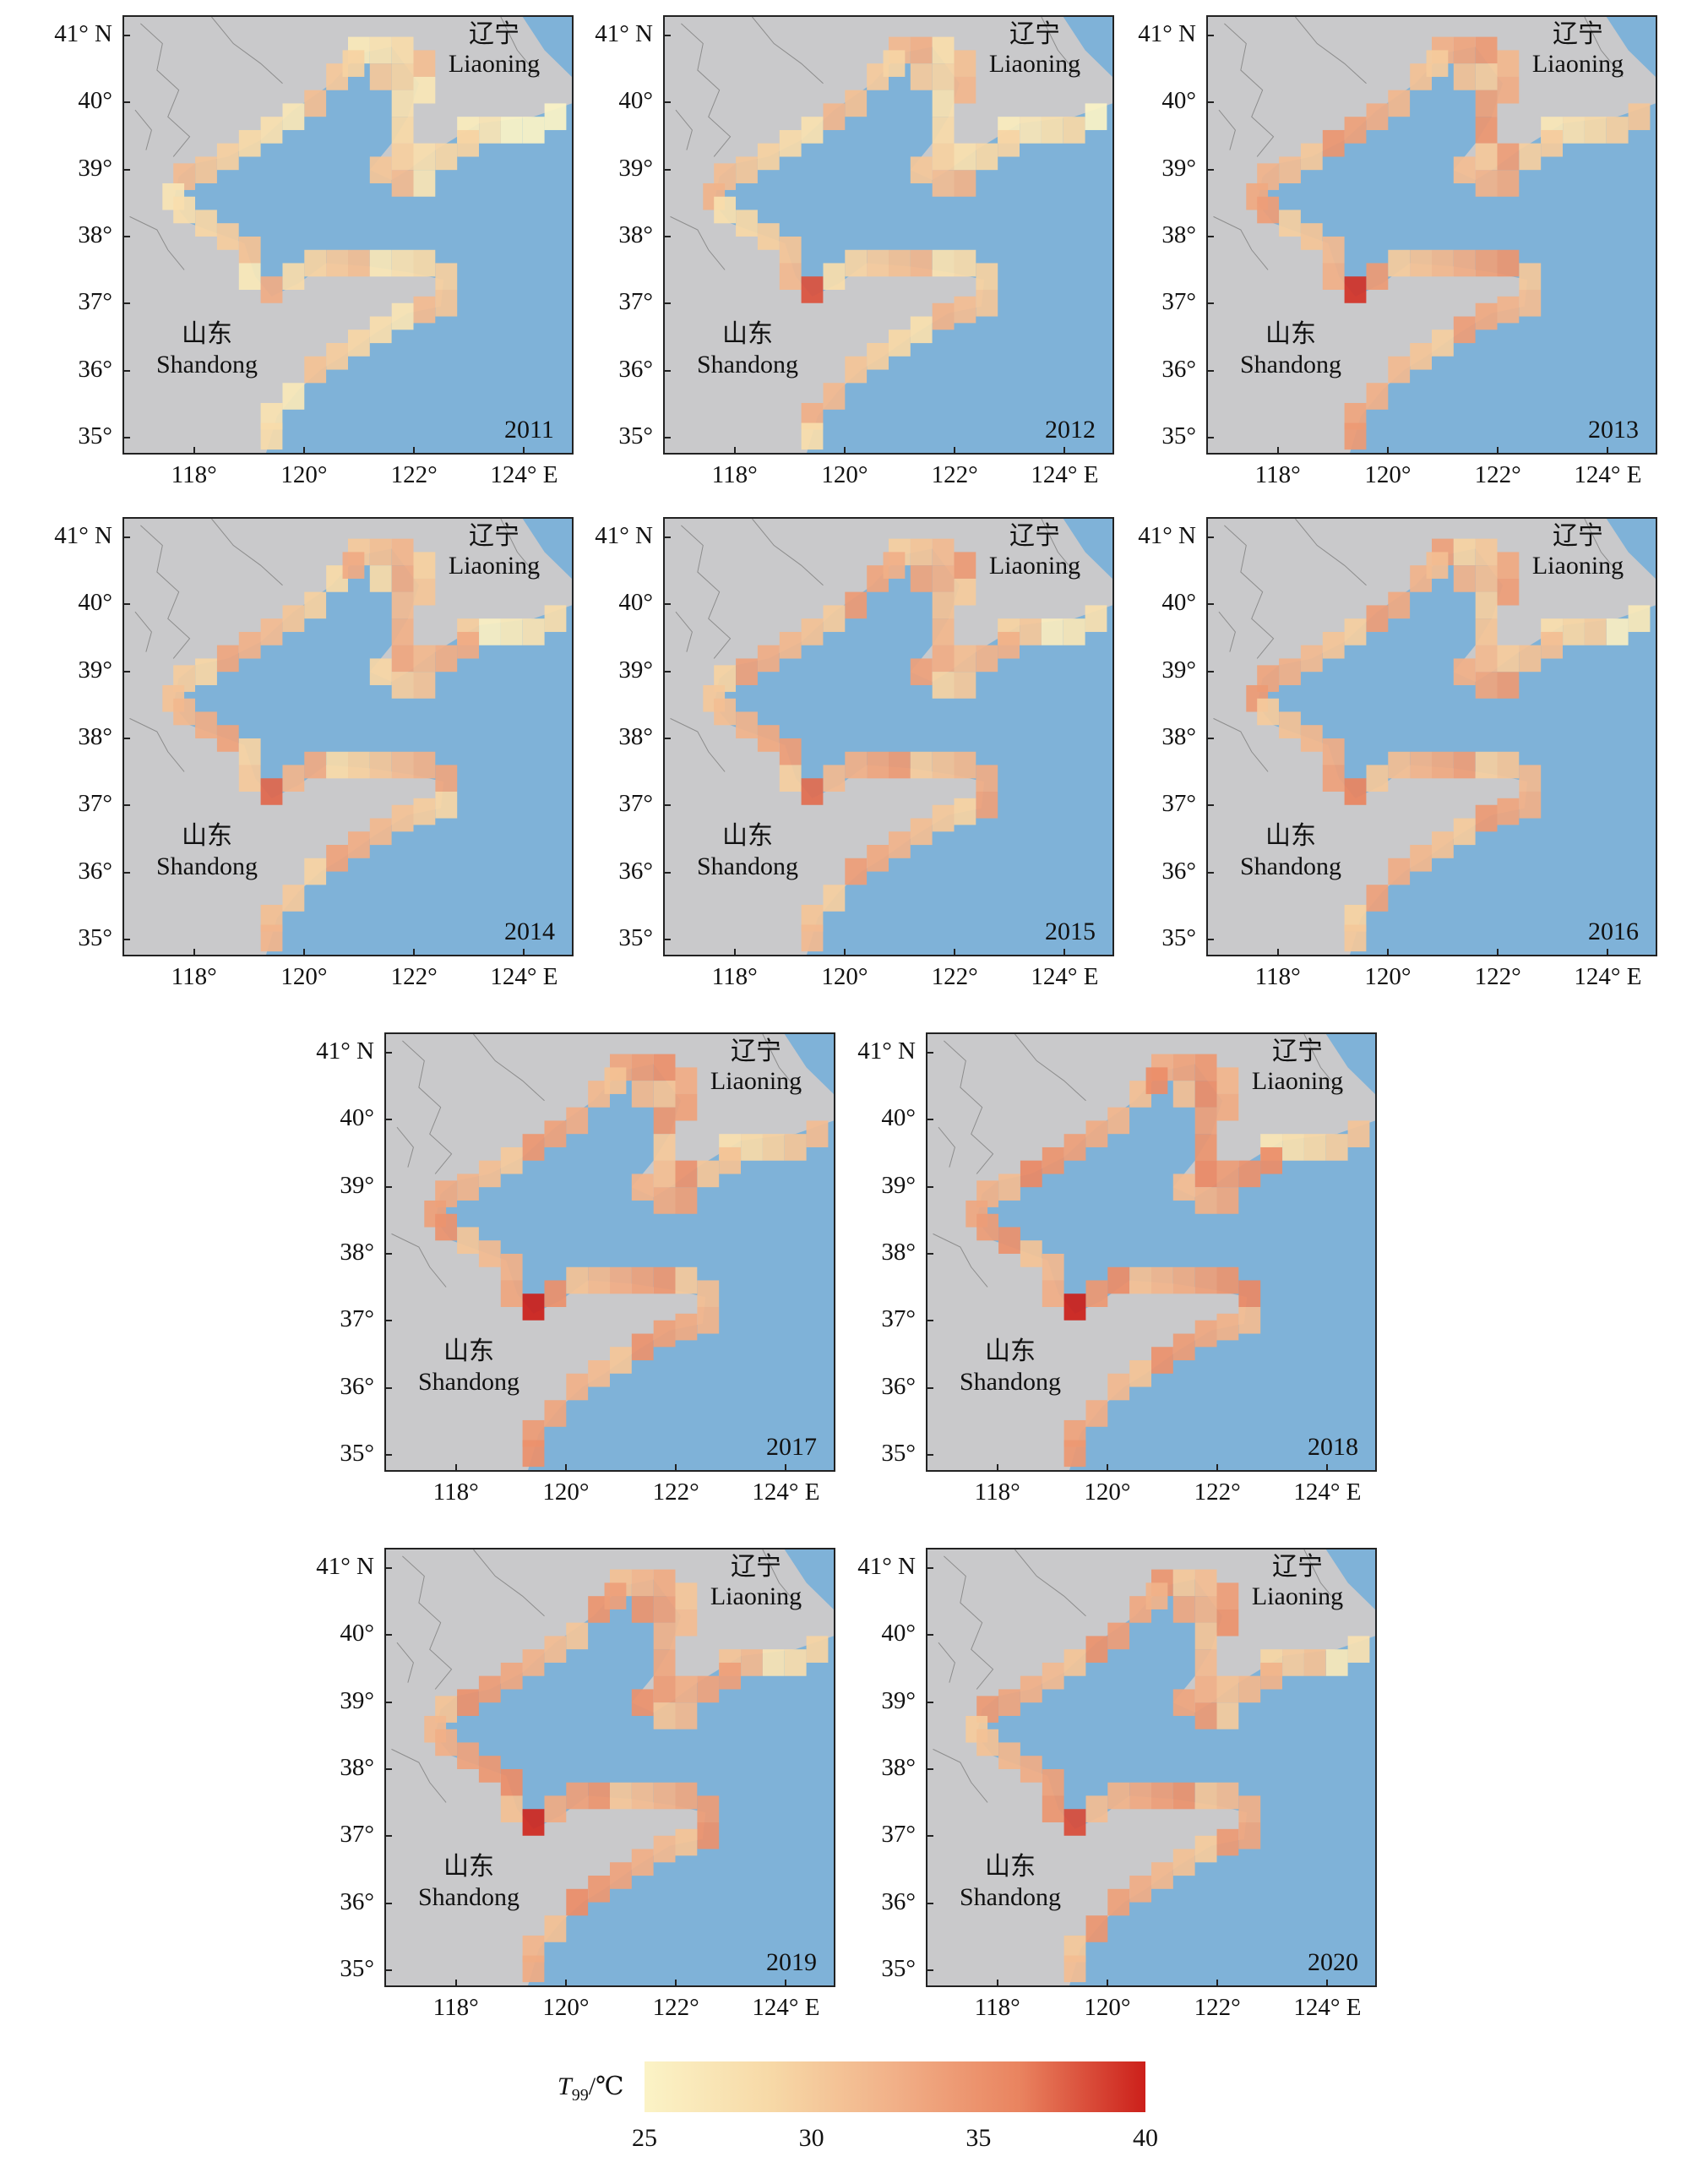  Describe the element at coordinates (468, 1351) in the screenshot. I see `label-shandong-zh: 山东` at that location.